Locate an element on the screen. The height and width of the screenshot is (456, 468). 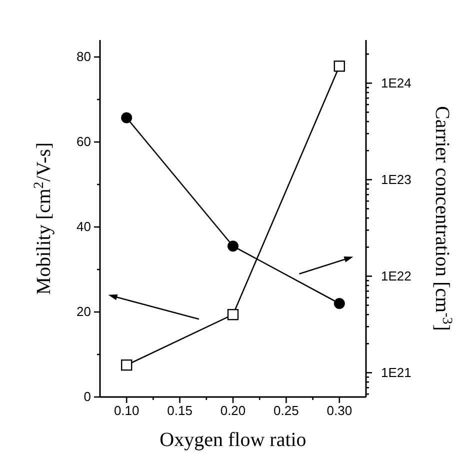
y-tick-label: 20 is located at coordinates (83, 312).